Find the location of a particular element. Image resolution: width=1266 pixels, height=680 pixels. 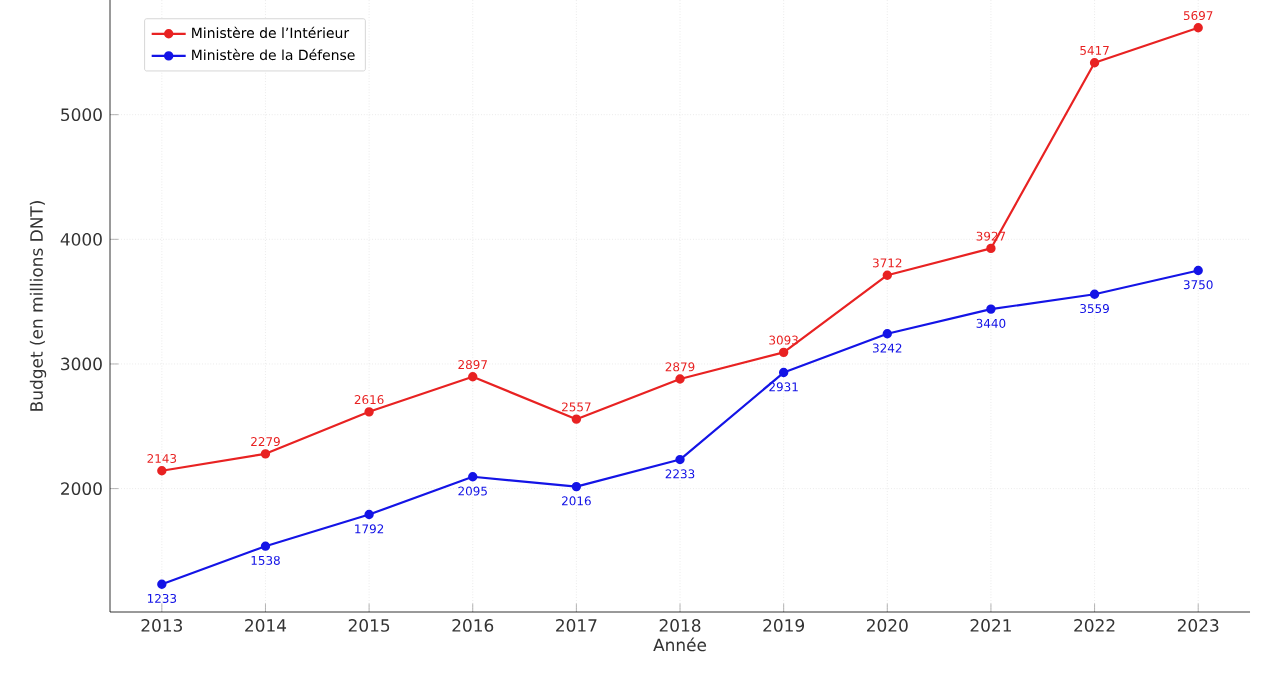

y-axis-title: Budget (en millions DNT) is located at coordinates (38, 306).